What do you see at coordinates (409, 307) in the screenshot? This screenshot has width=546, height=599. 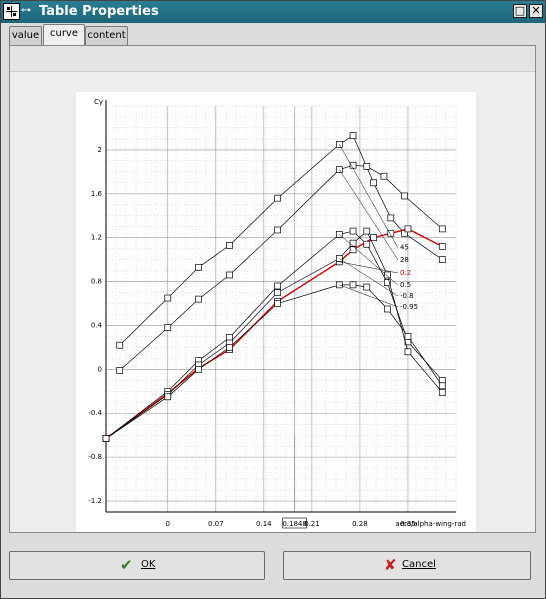 I see `series-label--0.95: -0.95` at bounding box center [409, 307].